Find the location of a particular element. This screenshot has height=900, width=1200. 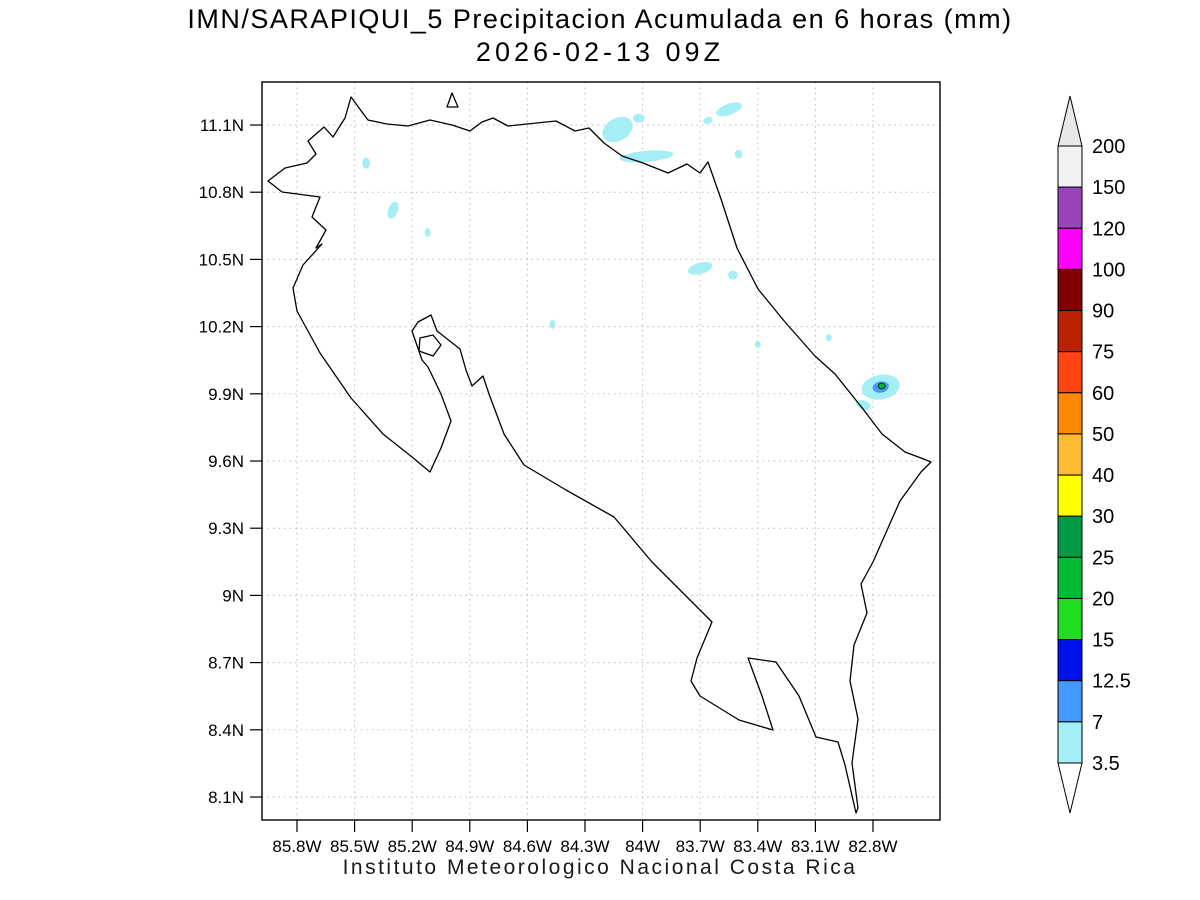

colorbar: 200 150 120 100 90 75 60 50 40 30 25 20 15 12.5 7 3.5 is located at coordinates (1094, 454).